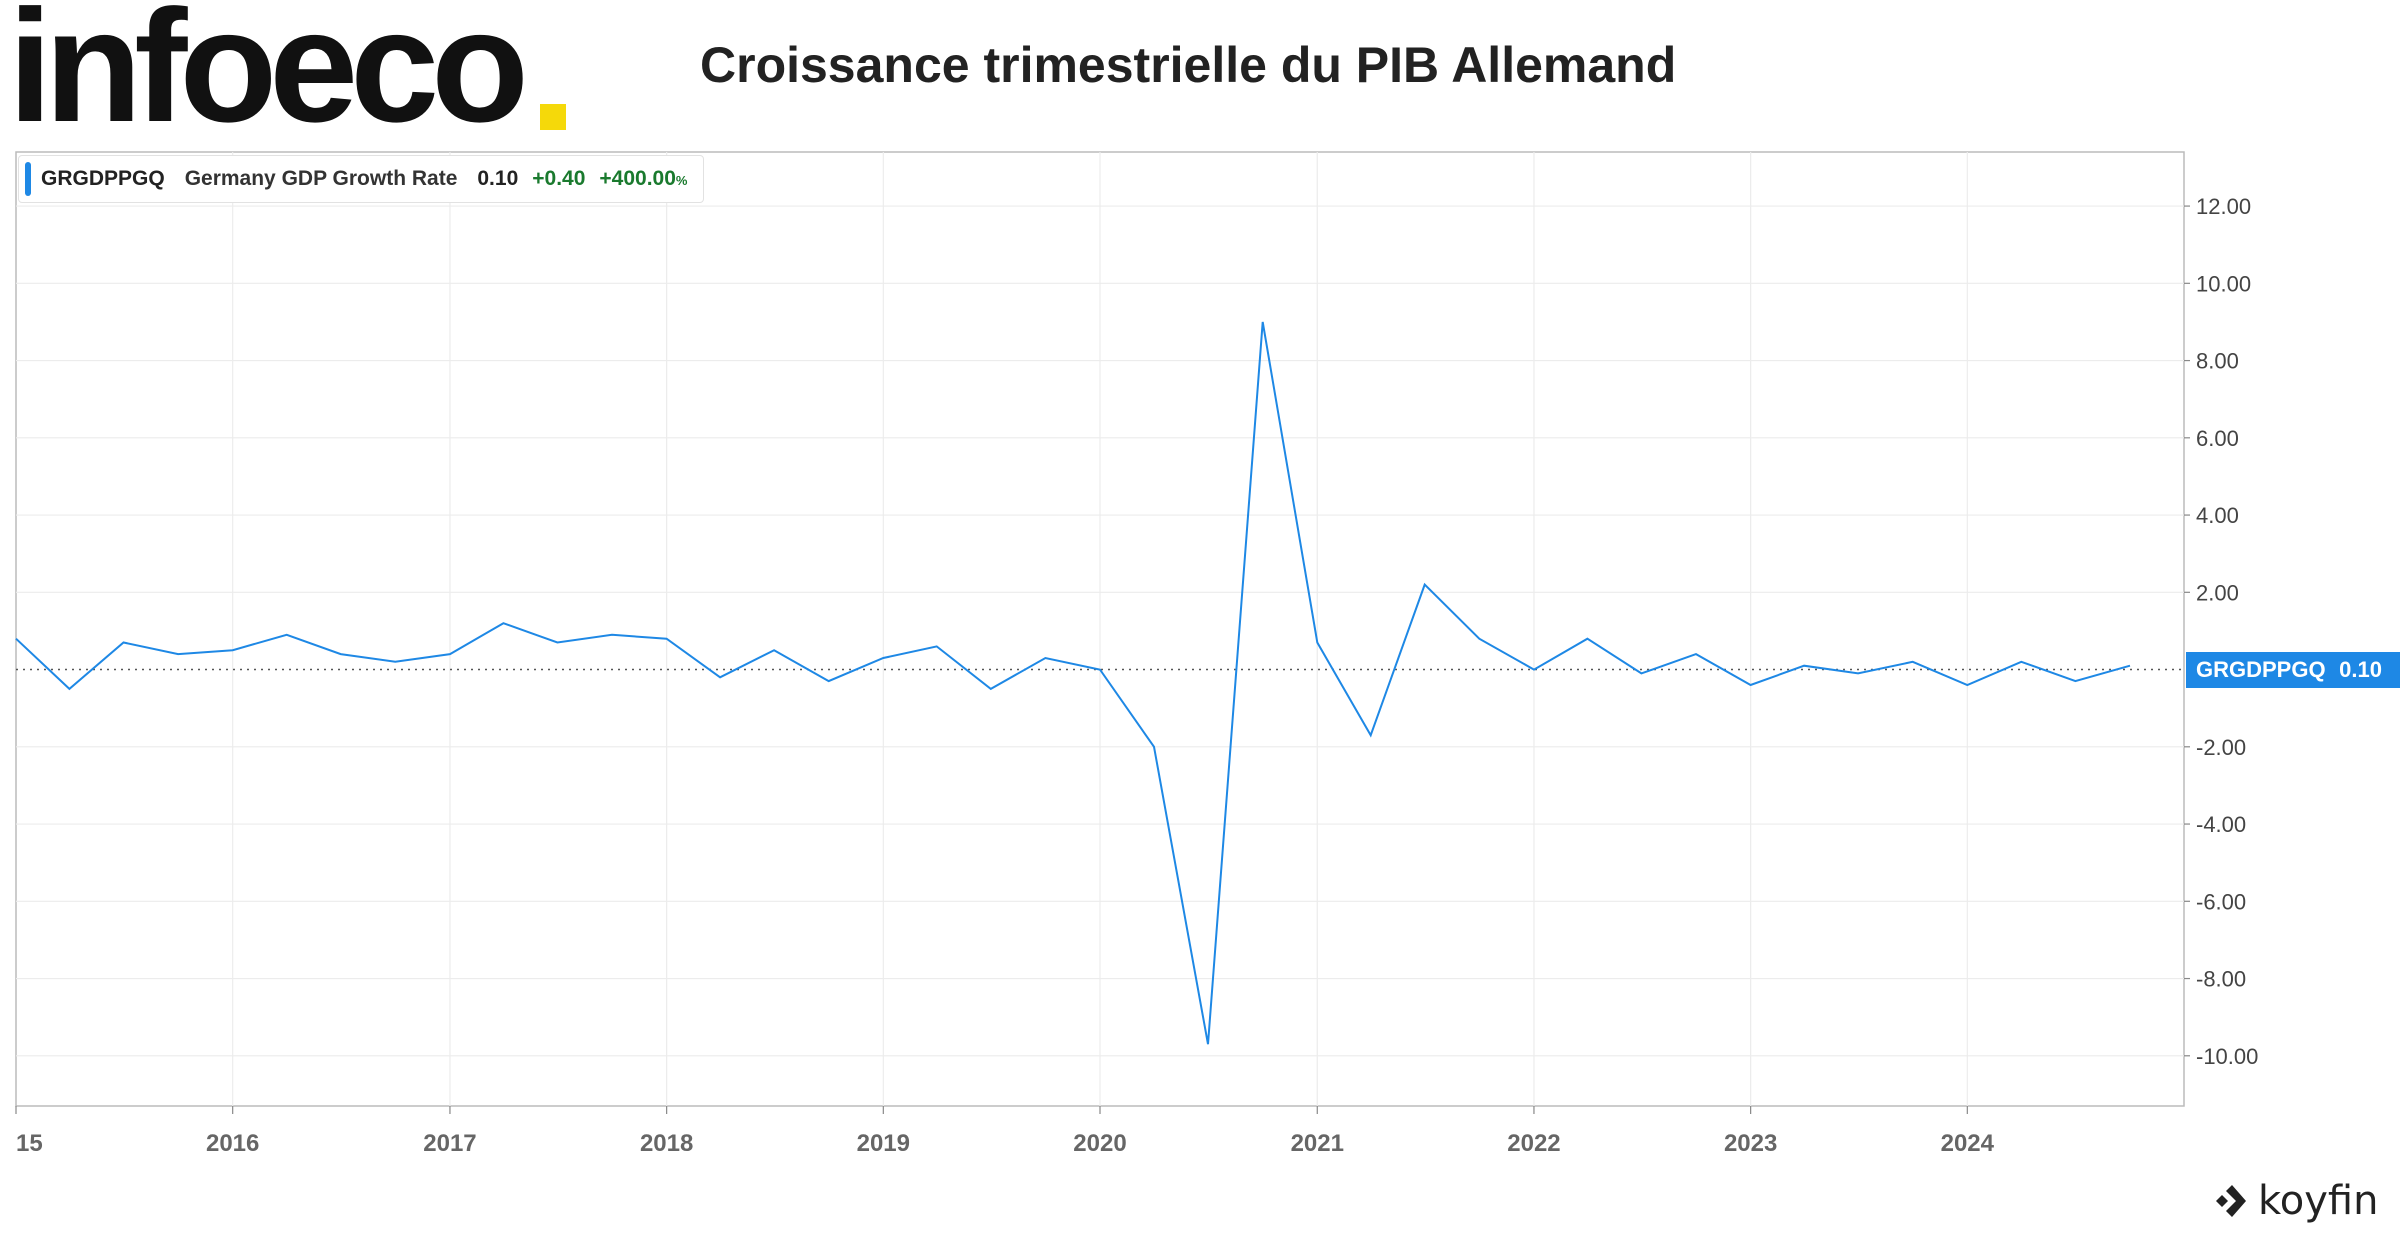 The width and height of the screenshot is (2400, 1240). I want to click on koyfin-icon, so click(2231, 1201).